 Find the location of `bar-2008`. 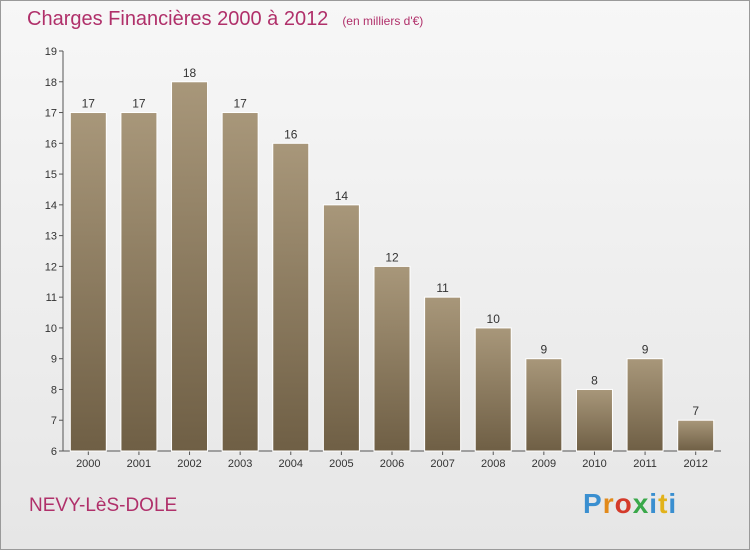

bar-2008 is located at coordinates (493, 389).